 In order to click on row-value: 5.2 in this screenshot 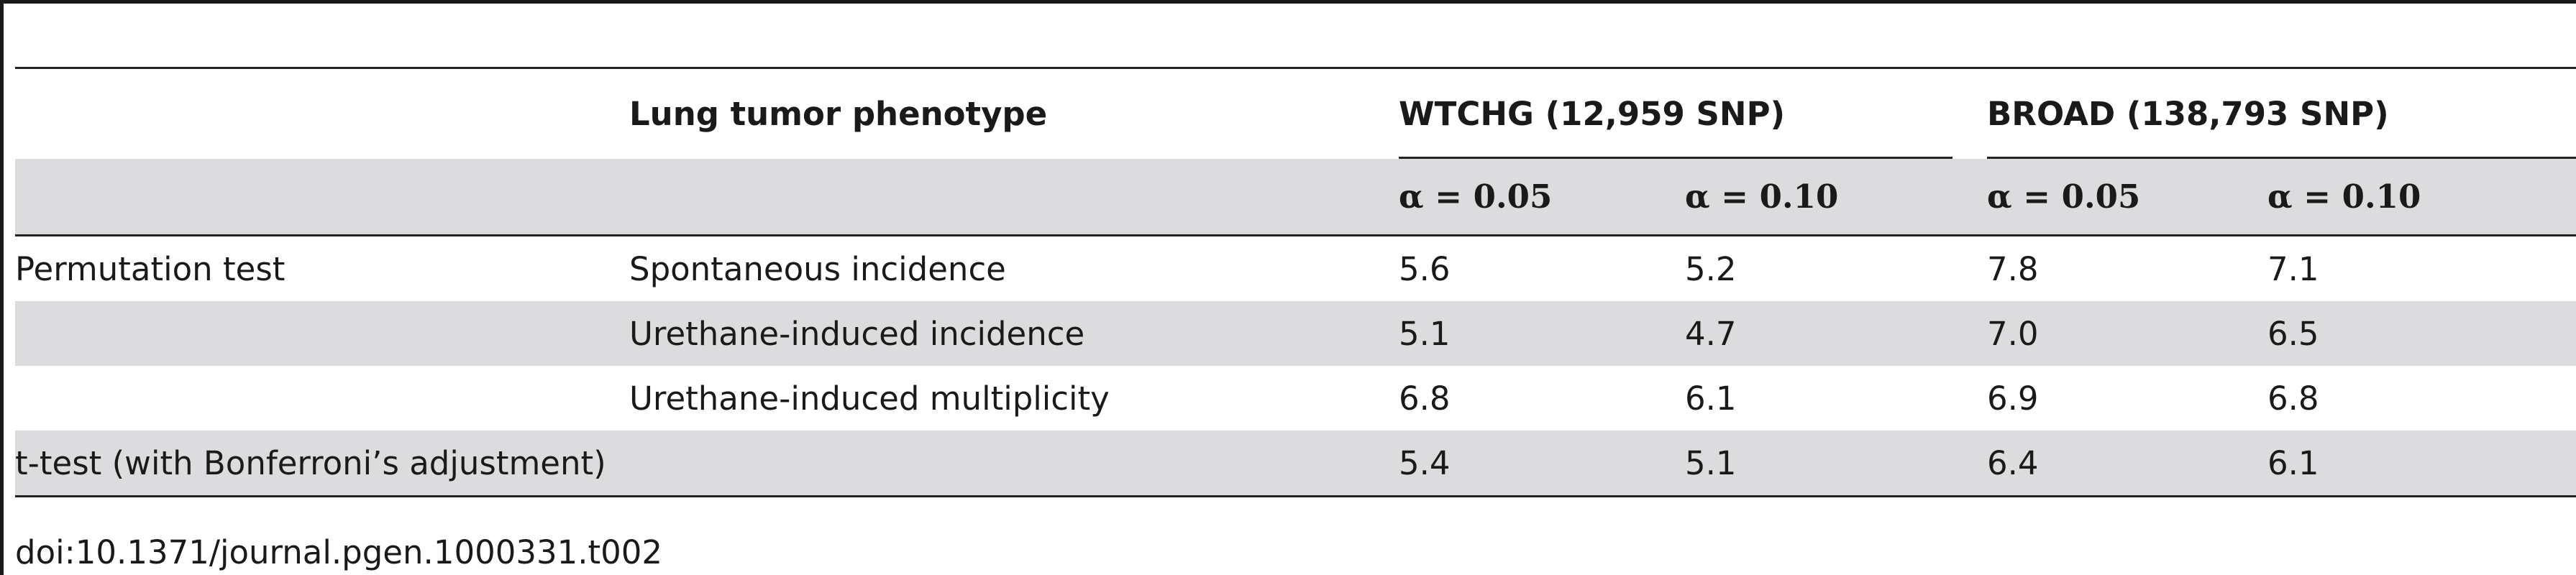, I will do `click(1711, 268)`.